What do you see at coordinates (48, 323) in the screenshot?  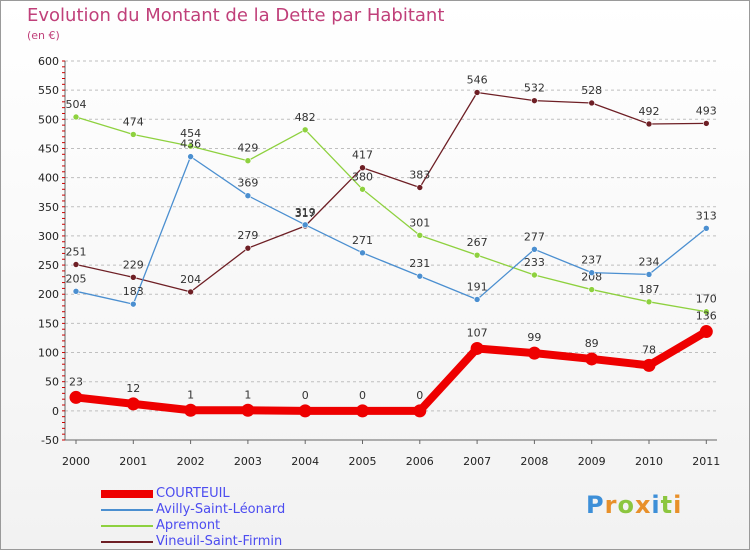 I see `y-tick-label: 150` at bounding box center [48, 323].